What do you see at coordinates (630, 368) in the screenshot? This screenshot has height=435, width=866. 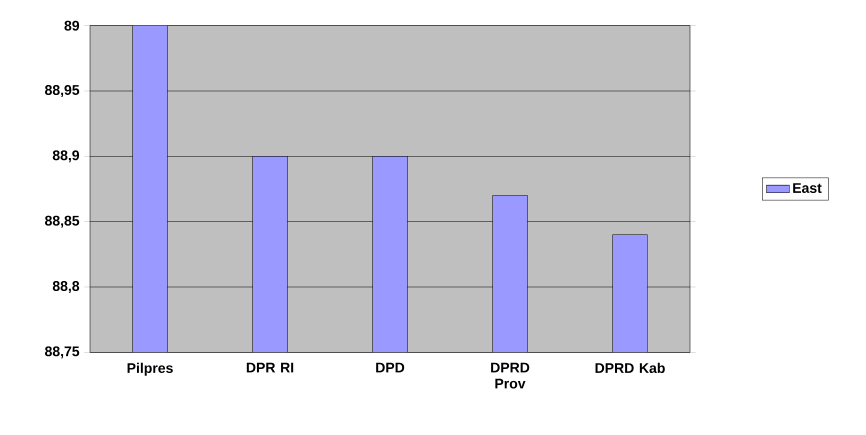 I see `x-tick-label: DPRD Kab` at bounding box center [630, 368].